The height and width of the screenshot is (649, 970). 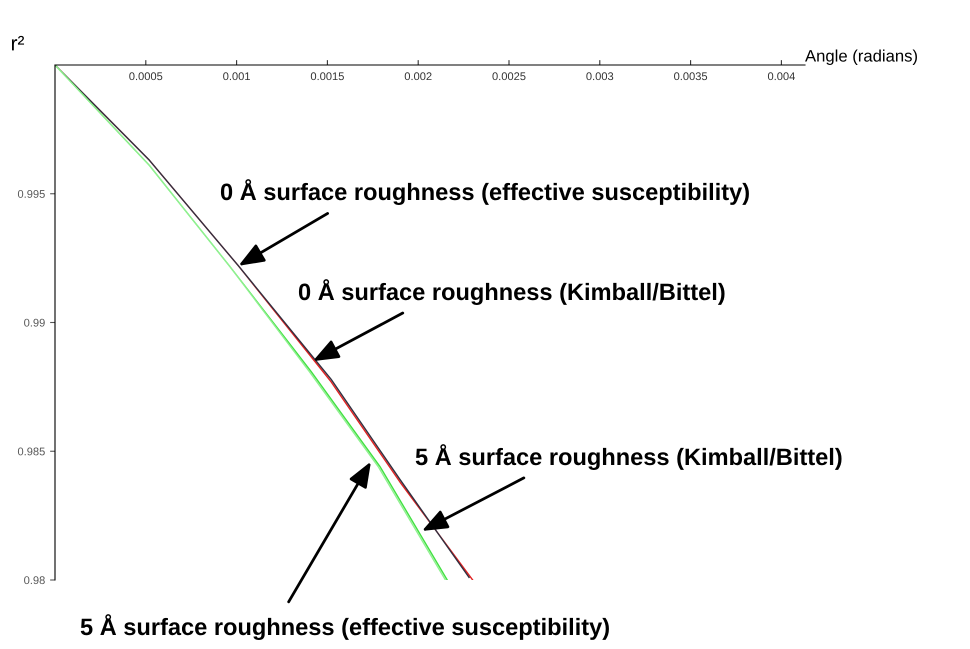 I want to click on x-tick-label: 0.0025, so click(x=509, y=76).